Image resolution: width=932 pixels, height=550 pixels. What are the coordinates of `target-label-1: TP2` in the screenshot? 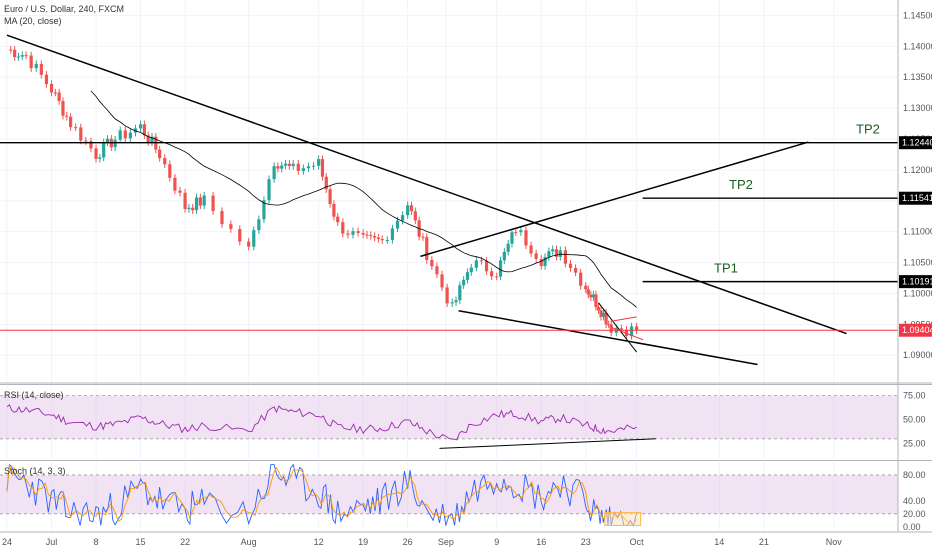 It's located at (868, 129).